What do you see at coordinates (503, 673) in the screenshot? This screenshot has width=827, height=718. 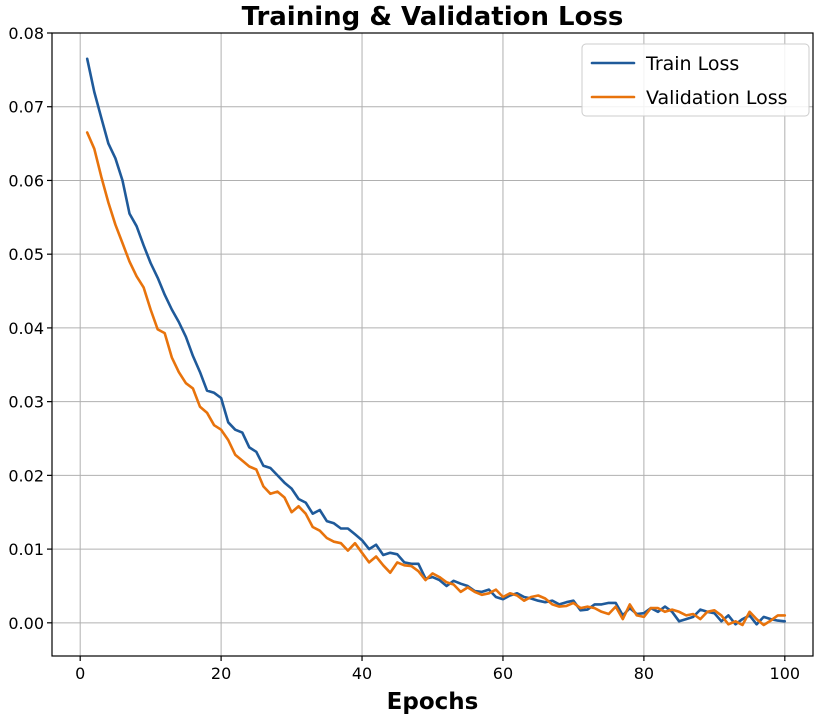 I see `x-tick-label: 60` at bounding box center [503, 673].